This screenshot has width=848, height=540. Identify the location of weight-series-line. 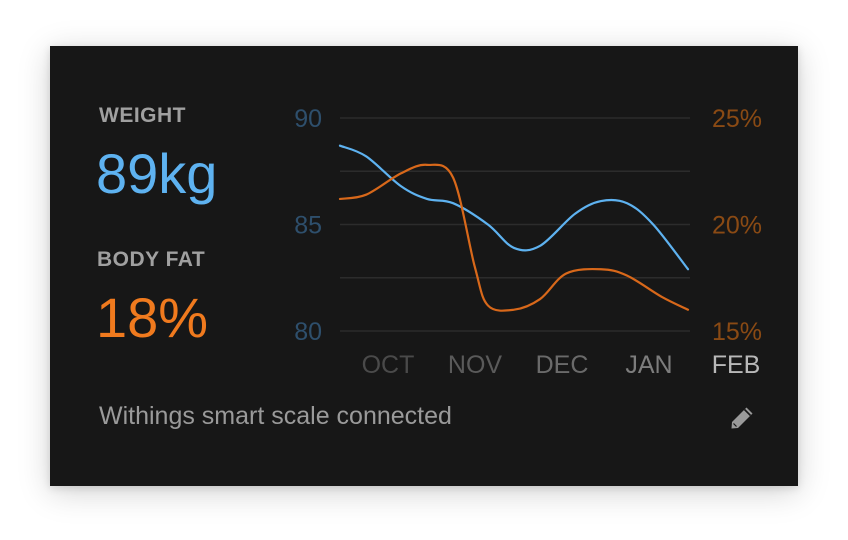
(514, 207).